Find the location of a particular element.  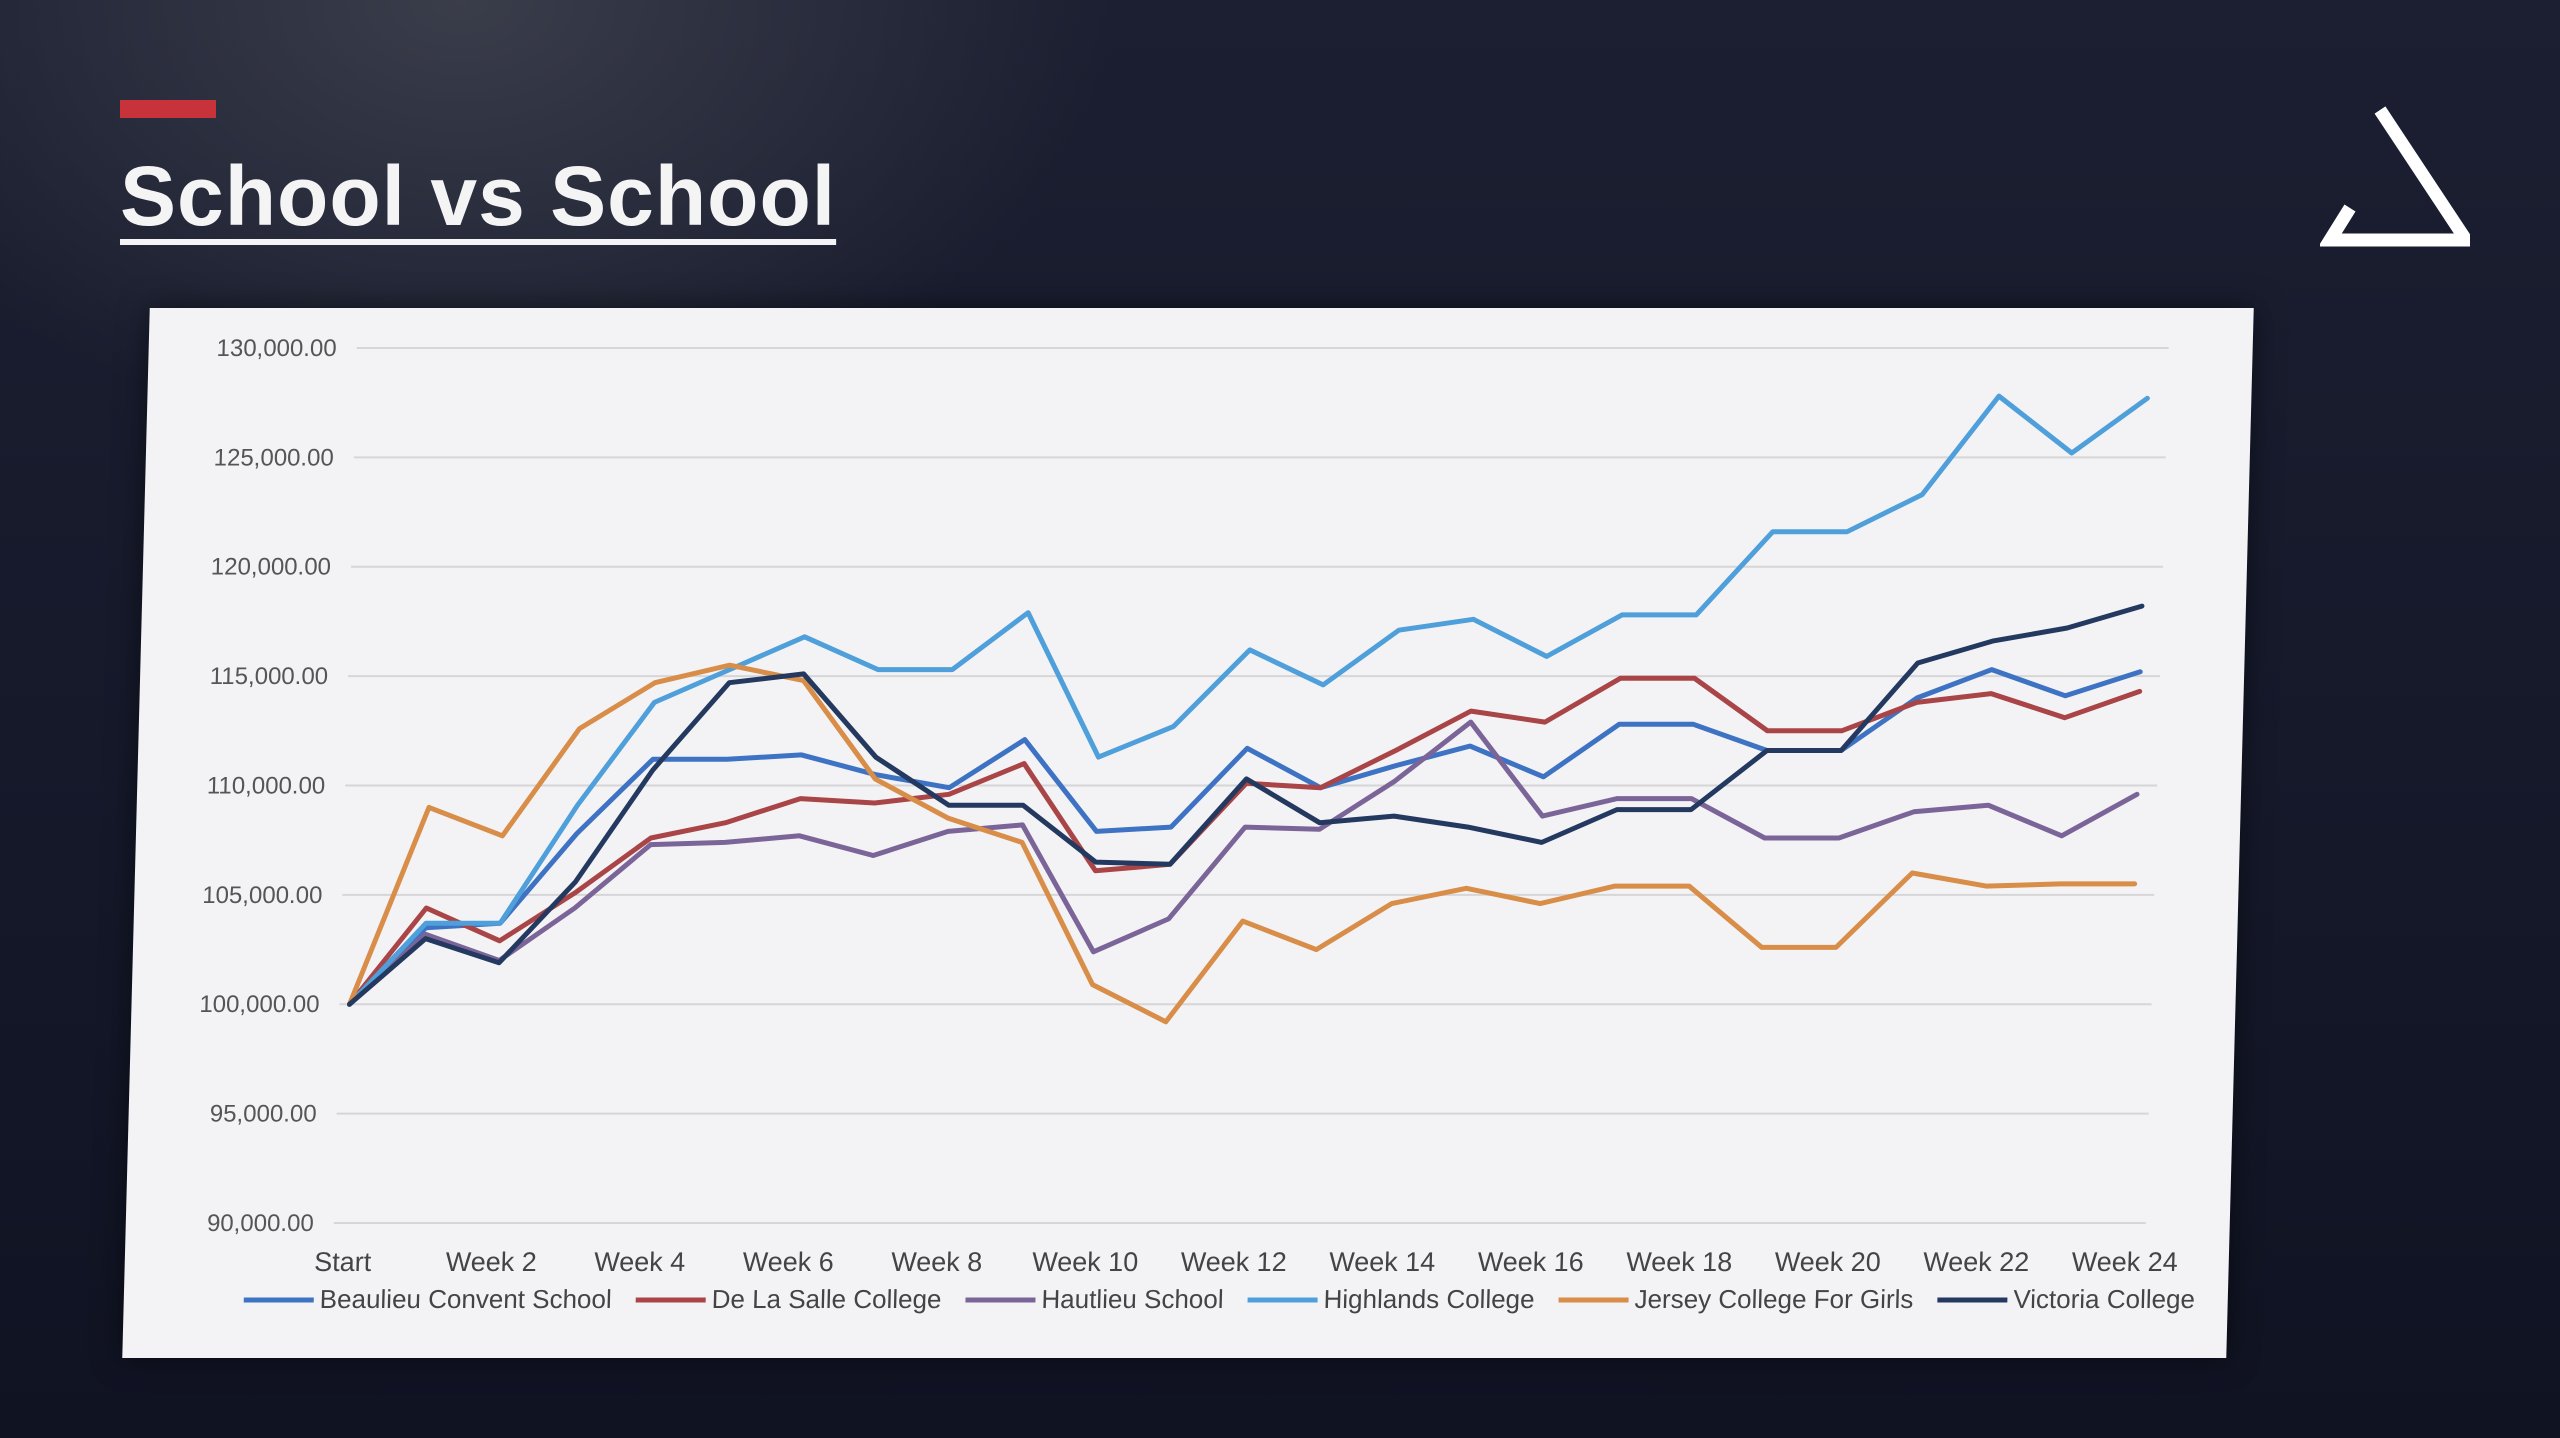

accent-bar is located at coordinates (168, 109).